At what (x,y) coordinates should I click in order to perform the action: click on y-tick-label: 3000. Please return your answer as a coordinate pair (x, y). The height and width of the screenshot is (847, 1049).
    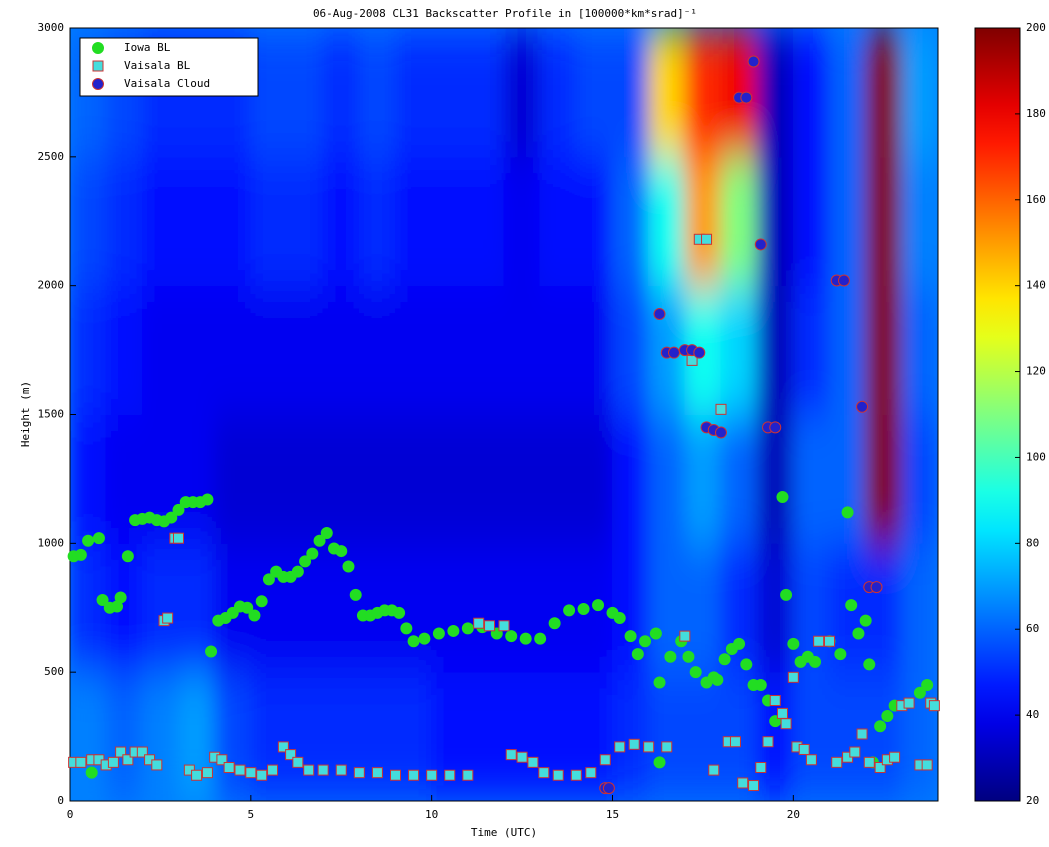
    Looking at the image, I should click on (51, 27).